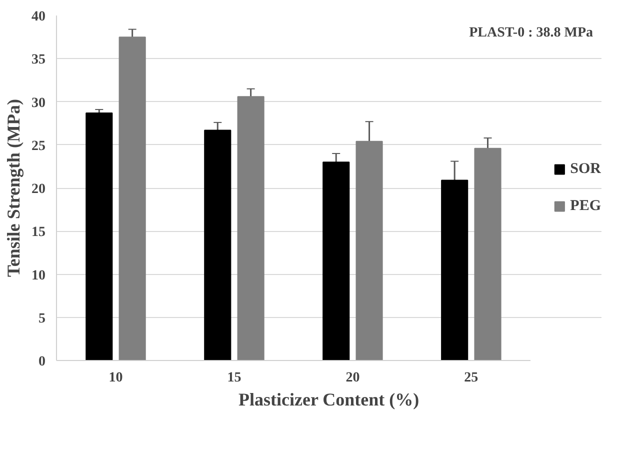 The height and width of the screenshot is (453, 625). I want to click on y-tick-label: 40, so click(39, 17).